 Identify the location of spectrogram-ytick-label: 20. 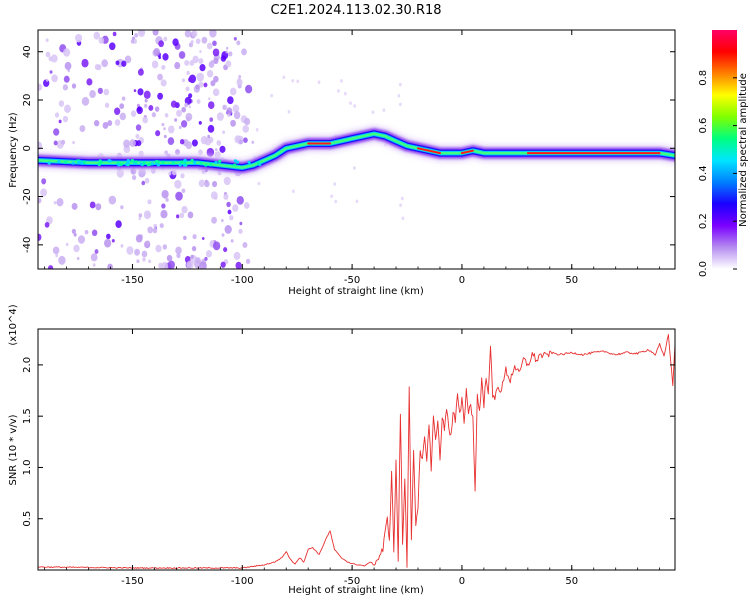
(27, 100).